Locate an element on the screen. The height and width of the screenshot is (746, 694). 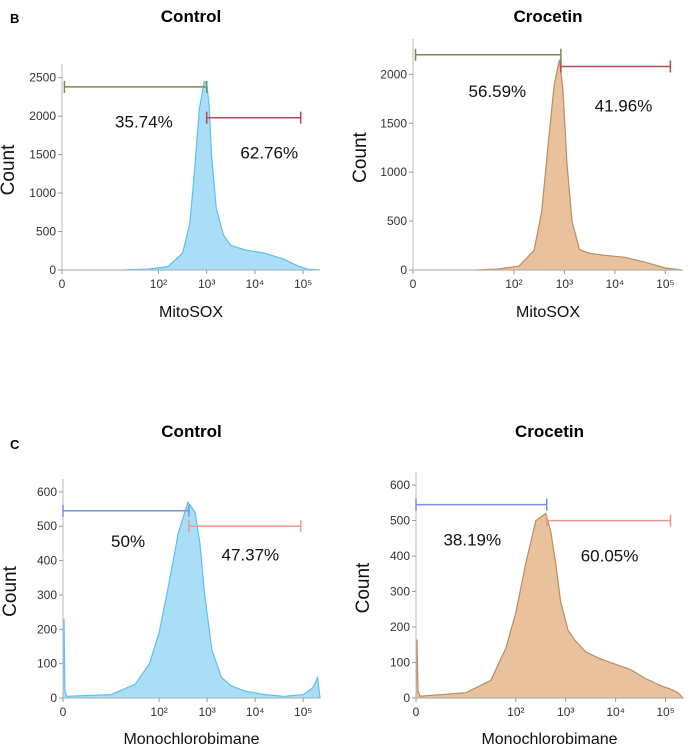
gate-label-high: 41.96% is located at coordinates (624, 106).